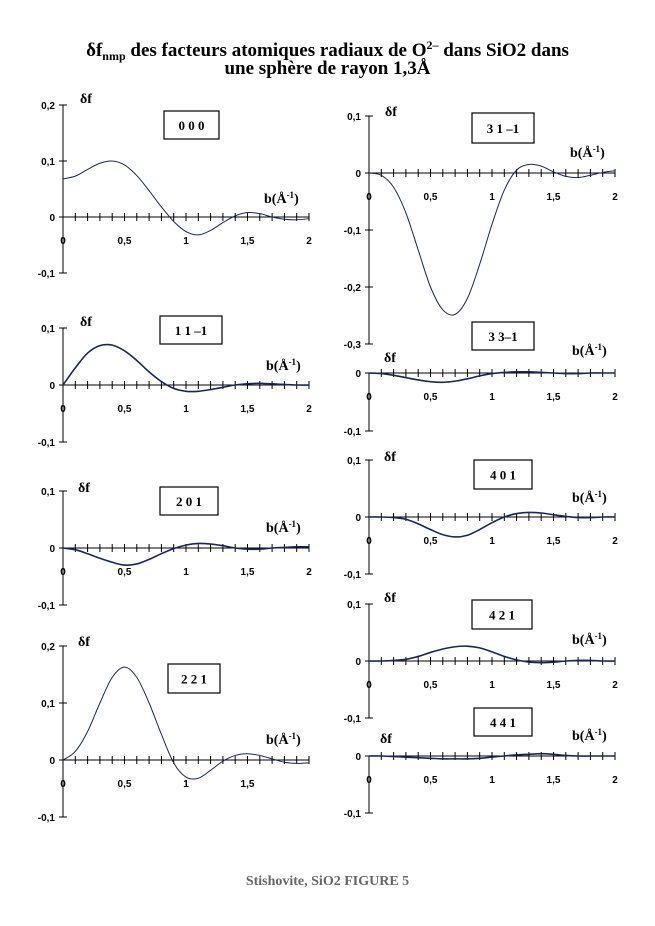 This screenshot has width=655, height=926. I want to click on reflection-label: 1 1 –1, so click(191, 330).